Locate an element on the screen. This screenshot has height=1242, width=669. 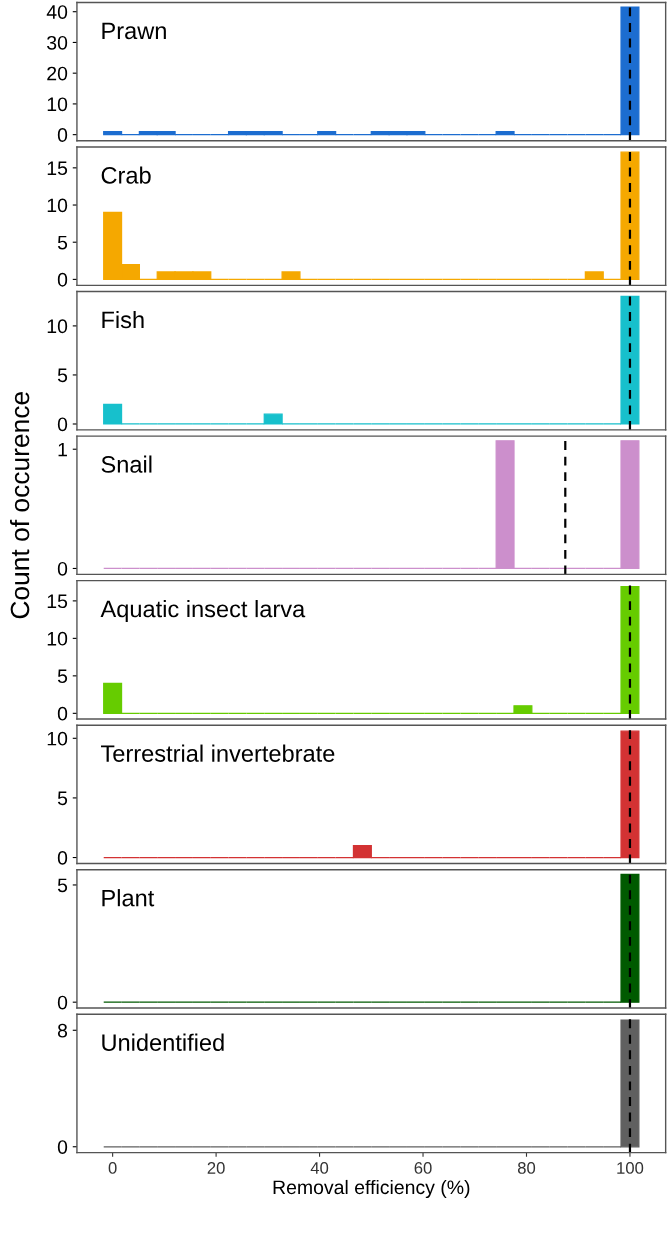
x-tick-label: 0 is located at coordinates (112, 1168).